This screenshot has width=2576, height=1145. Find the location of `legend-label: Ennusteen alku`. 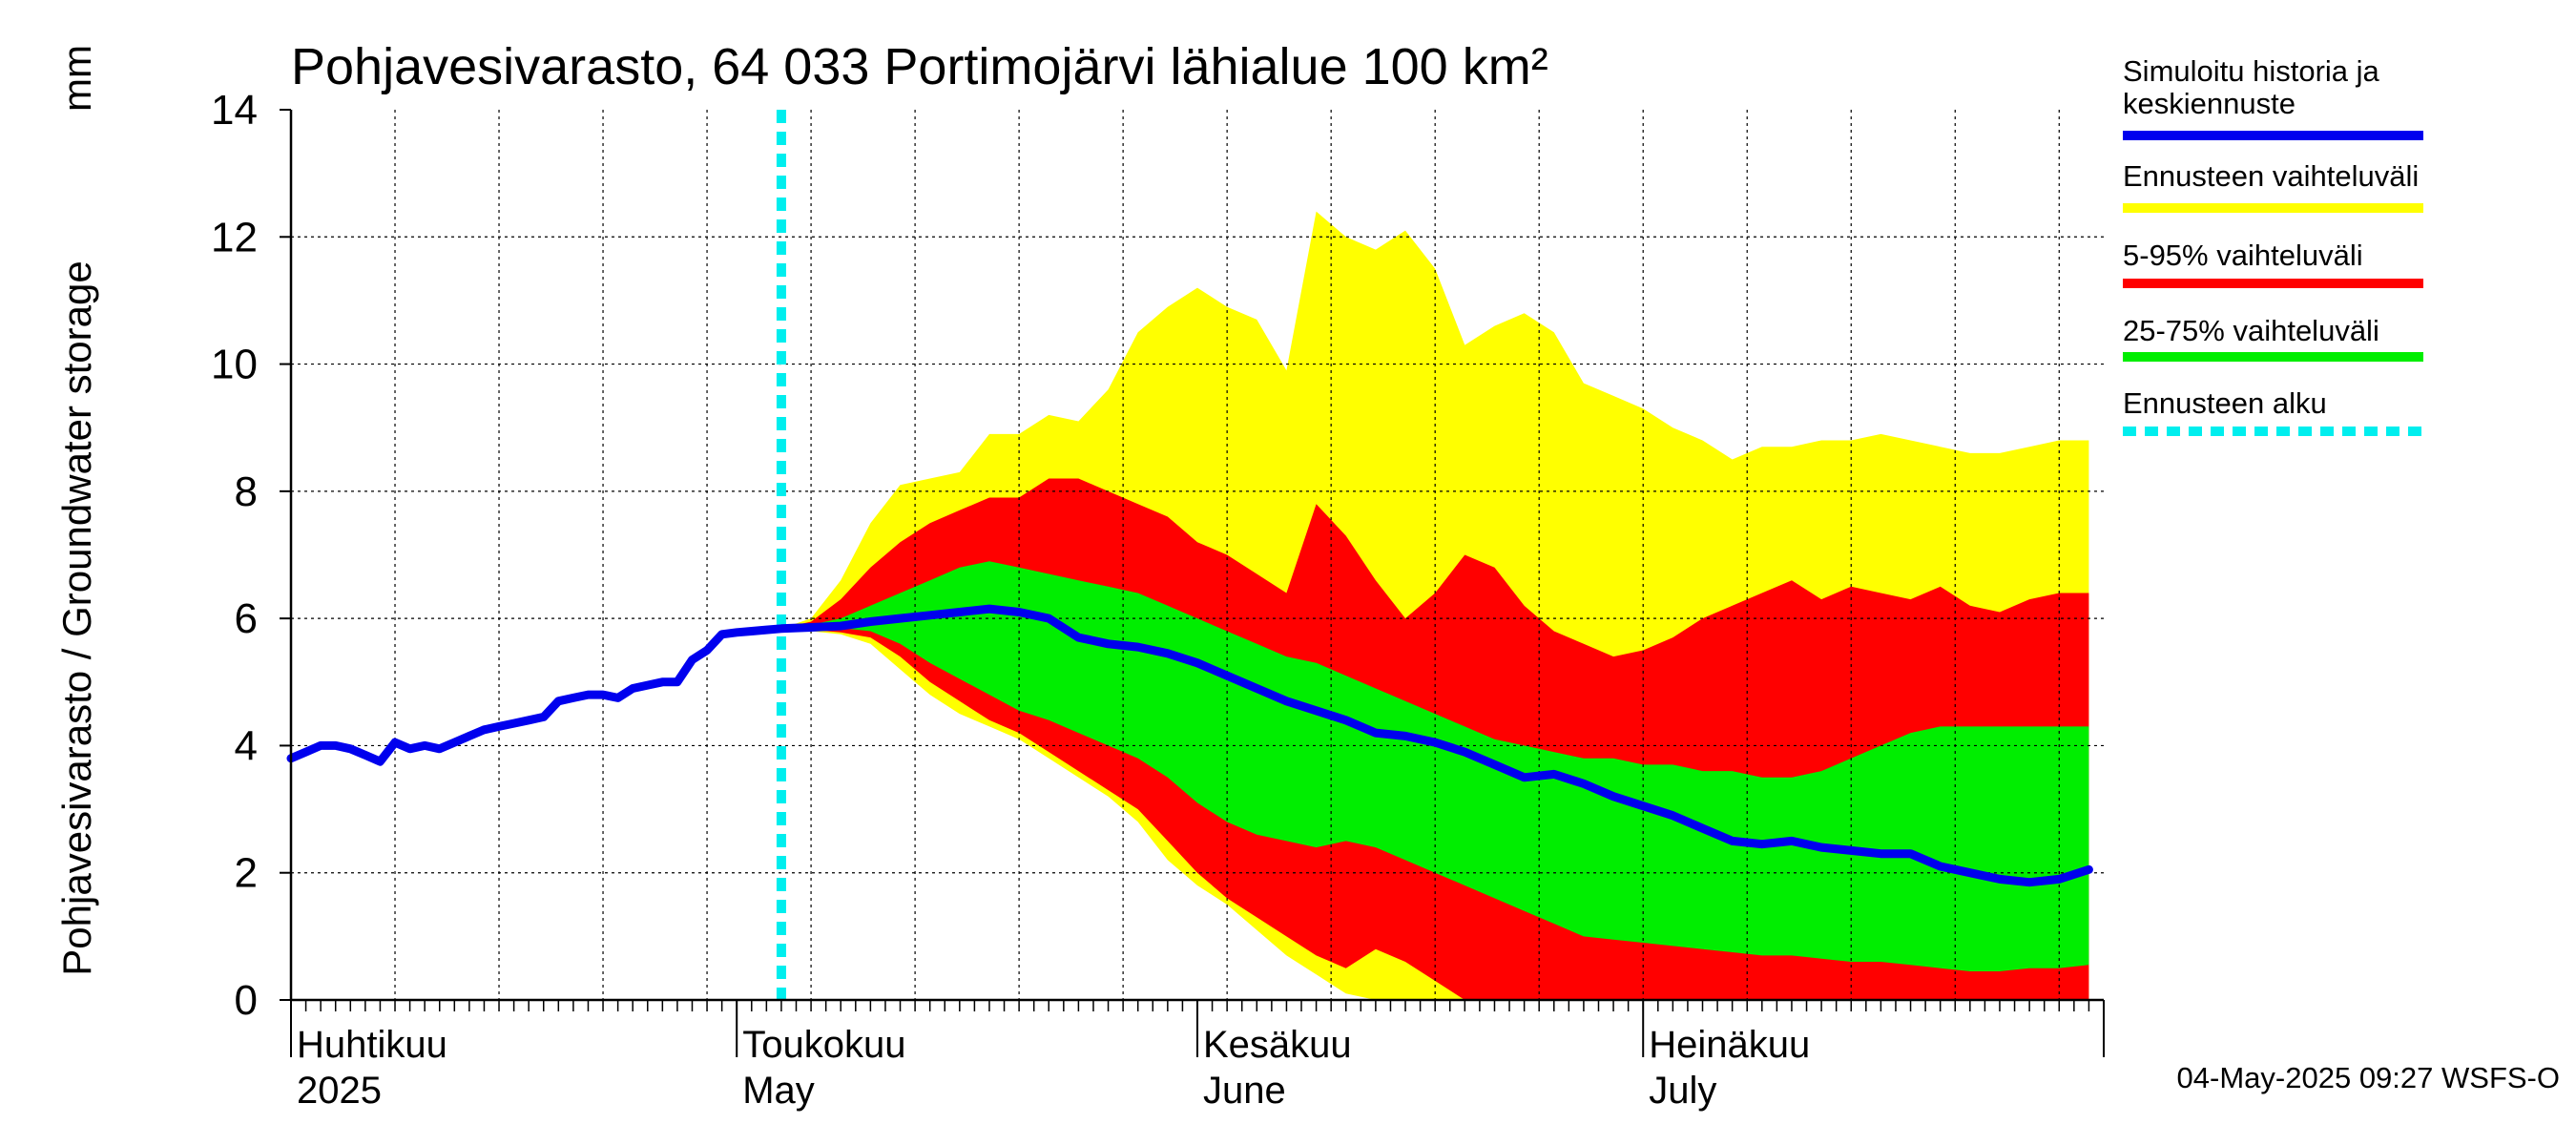

legend-label: Ennusteen alku is located at coordinates (2225, 403).